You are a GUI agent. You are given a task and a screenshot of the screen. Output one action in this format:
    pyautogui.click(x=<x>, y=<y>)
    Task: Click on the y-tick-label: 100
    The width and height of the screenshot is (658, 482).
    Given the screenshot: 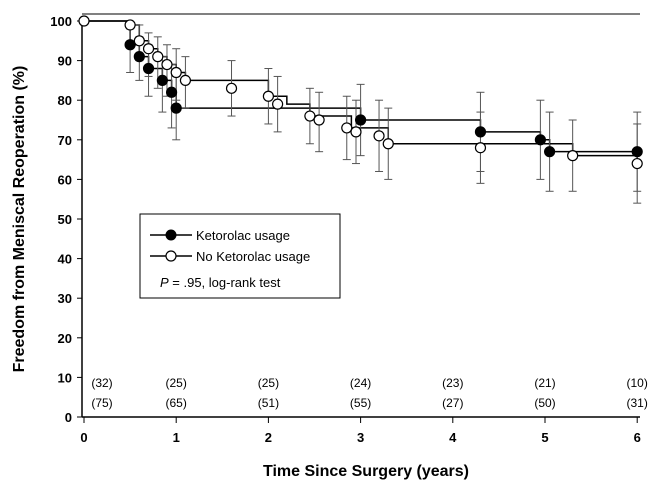 What is the action you would take?
    pyautogui.click(x=61, y=21)
    